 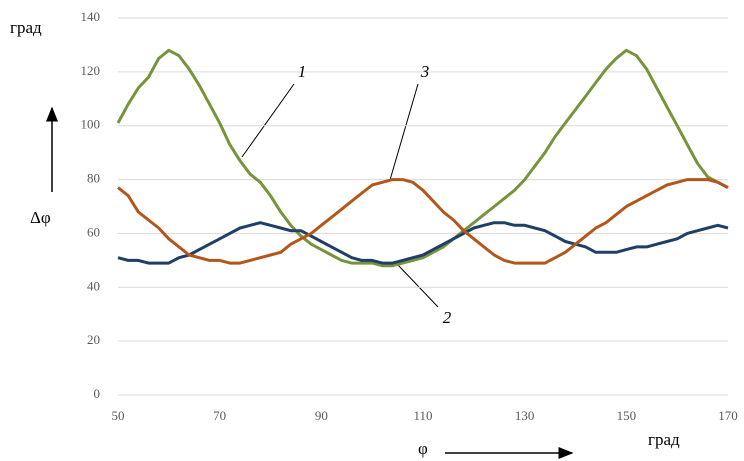 What do you see at coordinates (40, 217) in the screenshot?
I see `y-axis-symbol: Δφ` at bounding box center [40, 217].